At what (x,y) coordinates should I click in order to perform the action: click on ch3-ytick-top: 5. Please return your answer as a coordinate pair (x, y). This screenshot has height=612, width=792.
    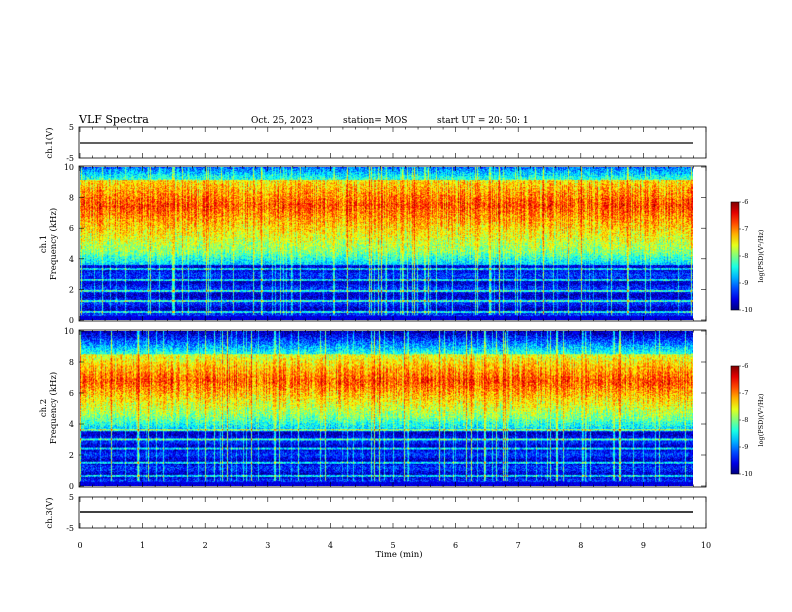
    Looking at the image, I should click on (71, 497).